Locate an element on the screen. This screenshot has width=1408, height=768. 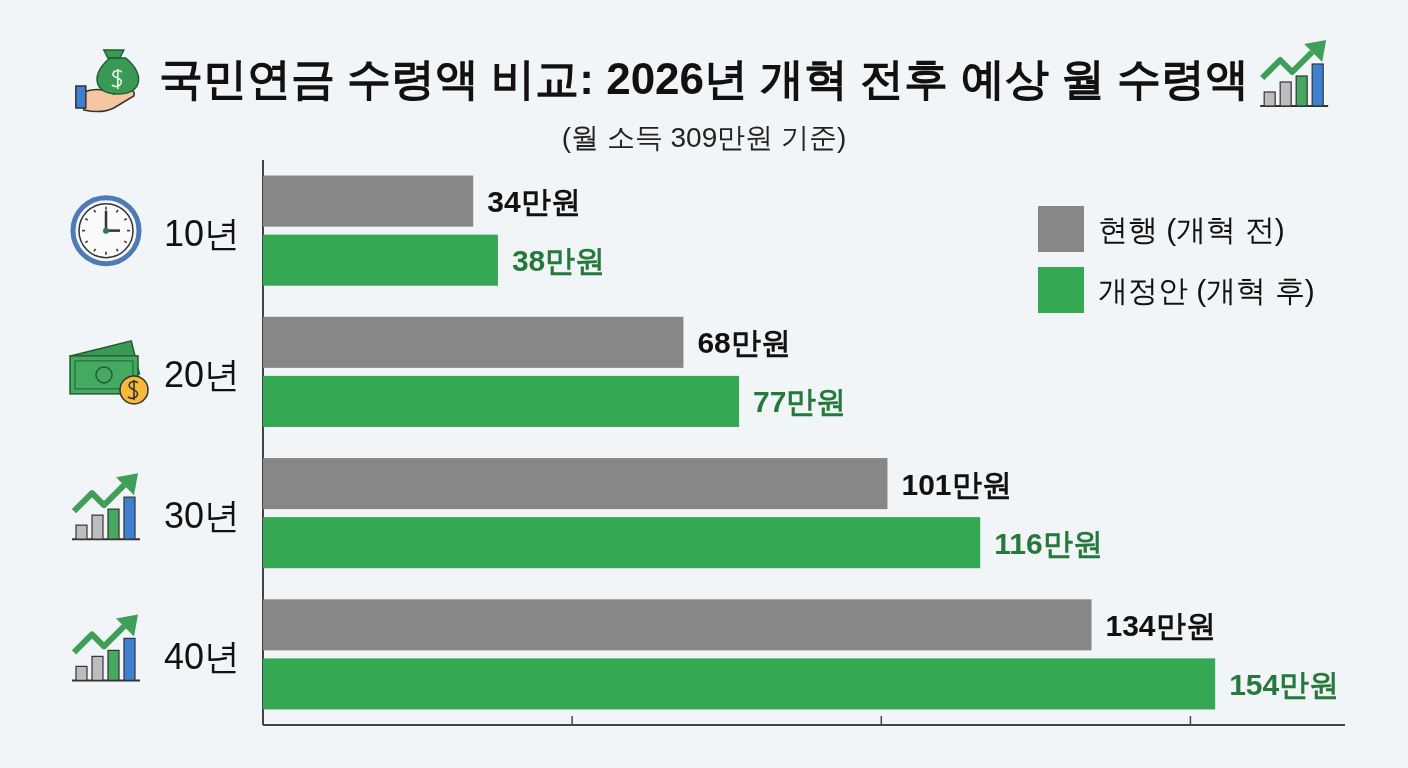
data-label: 38만원 is located at coordinates (558, 260).